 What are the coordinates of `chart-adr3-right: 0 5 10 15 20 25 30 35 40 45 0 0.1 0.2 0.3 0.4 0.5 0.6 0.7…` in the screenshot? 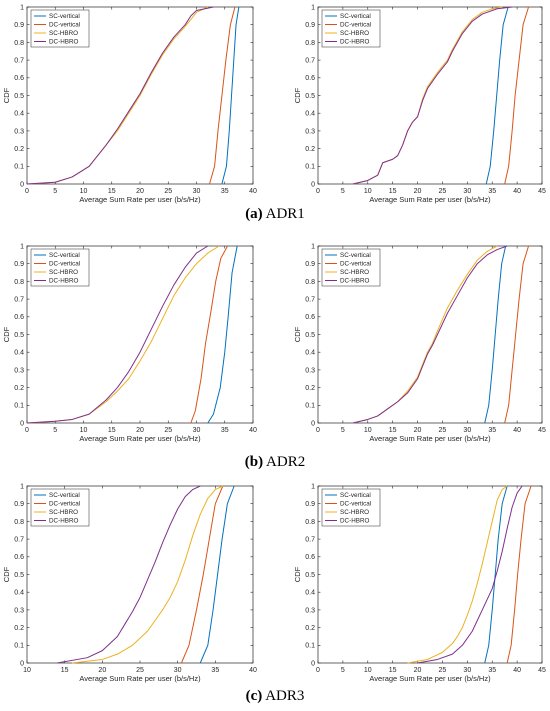 It's located at (419, 583).